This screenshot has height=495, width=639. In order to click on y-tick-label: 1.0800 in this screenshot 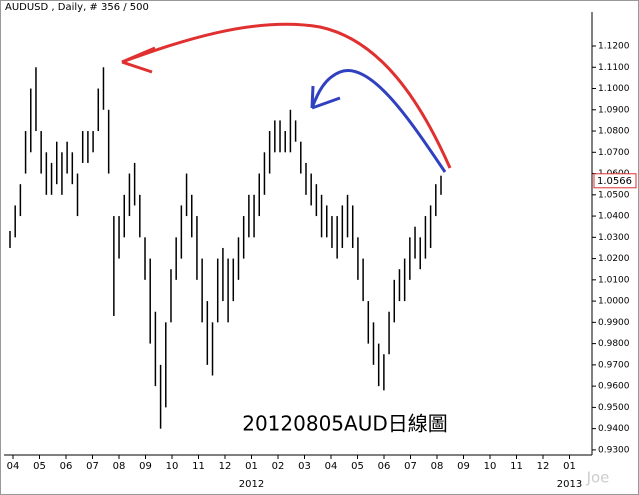, I will do `click(614, 132)`.